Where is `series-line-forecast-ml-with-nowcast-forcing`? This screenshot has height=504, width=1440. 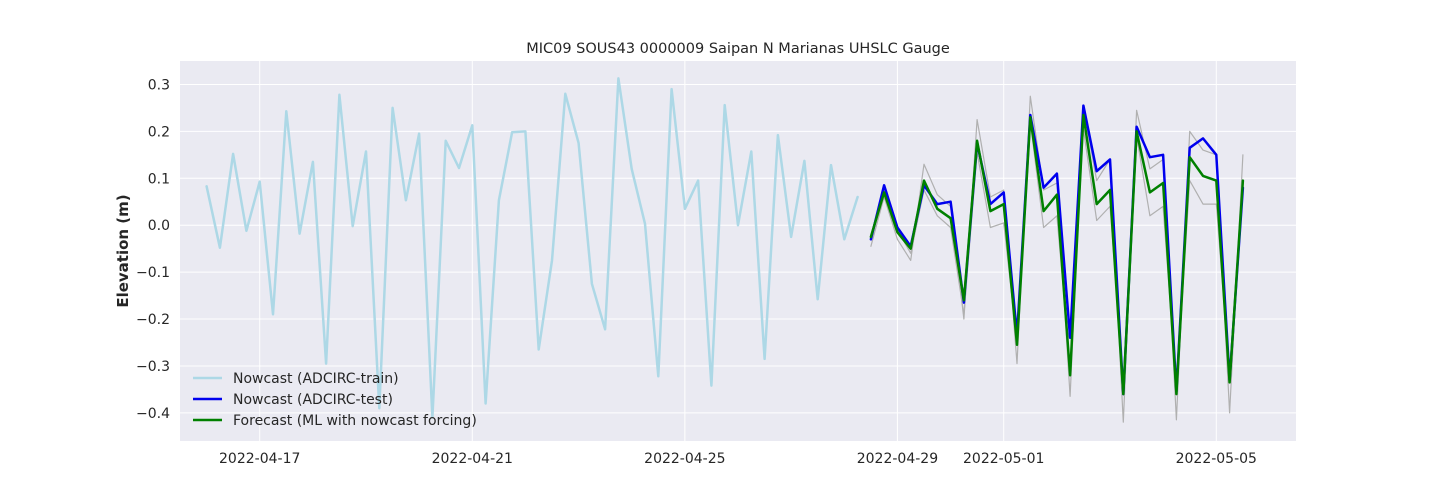
series-line-forecast-ml-with-nowcast-forcing is located at coordinates (1057, 254).